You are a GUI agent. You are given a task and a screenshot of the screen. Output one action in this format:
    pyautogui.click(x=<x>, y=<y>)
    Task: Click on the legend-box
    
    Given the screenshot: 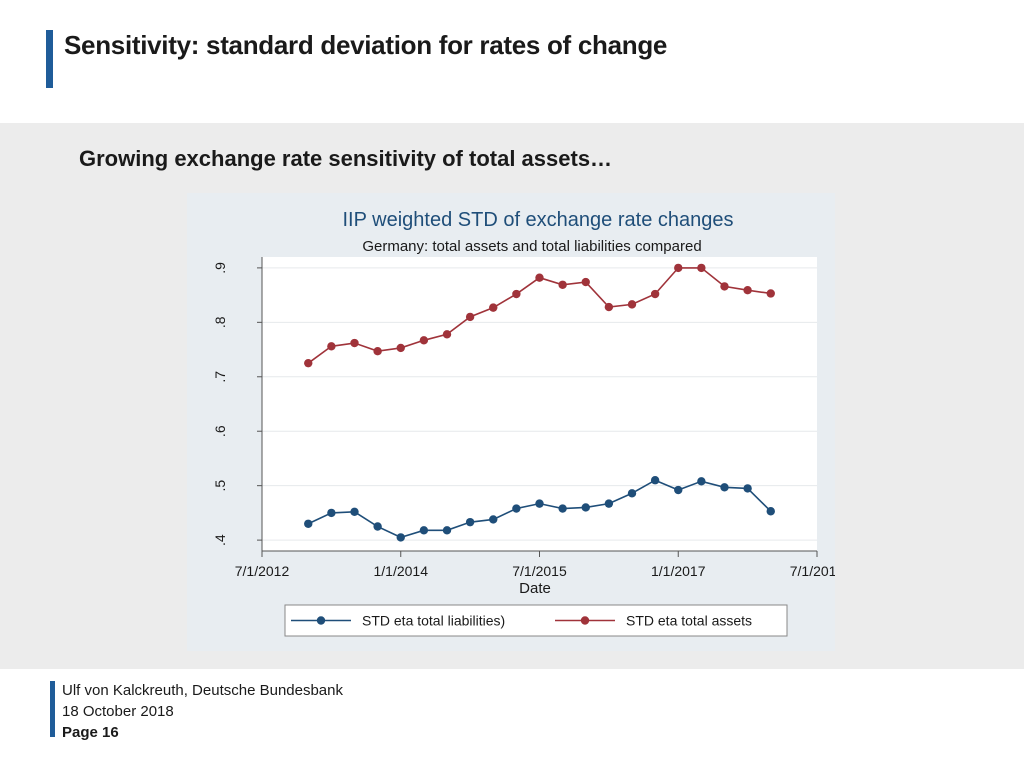 What is the action you would take?
    pyautogui.click(x=536, y=620)
    